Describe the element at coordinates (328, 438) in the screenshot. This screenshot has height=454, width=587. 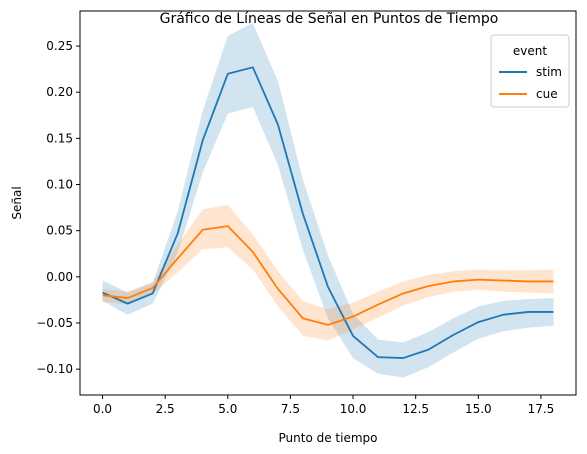
I see `x-axis-label: Punto de tiempo` at that location.